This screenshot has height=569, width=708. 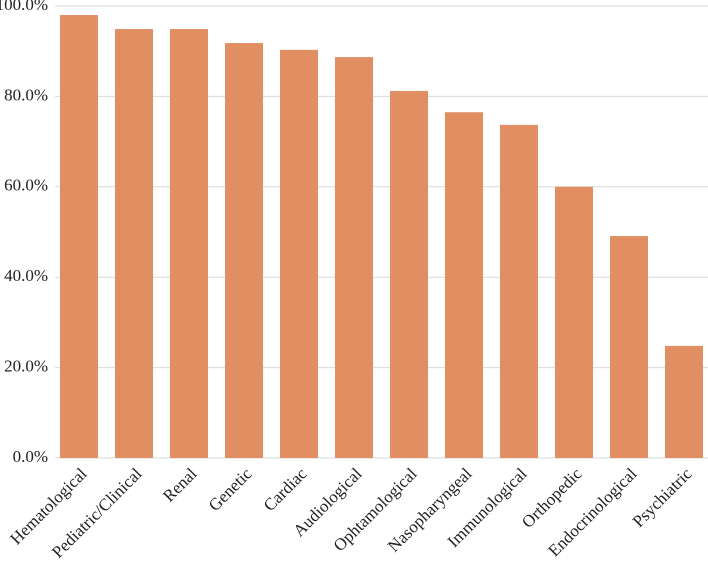 What do you see at coordinates (26, 366) in the screenshot?
I see `y-tick-label: 20.0%` at bounding box center [26, 366].